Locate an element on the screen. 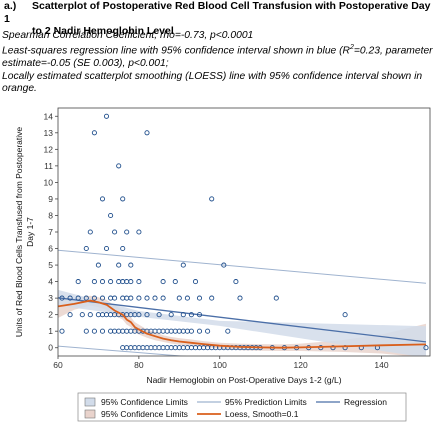  y-tick-label: 7 is located at coordinates (50, 232).